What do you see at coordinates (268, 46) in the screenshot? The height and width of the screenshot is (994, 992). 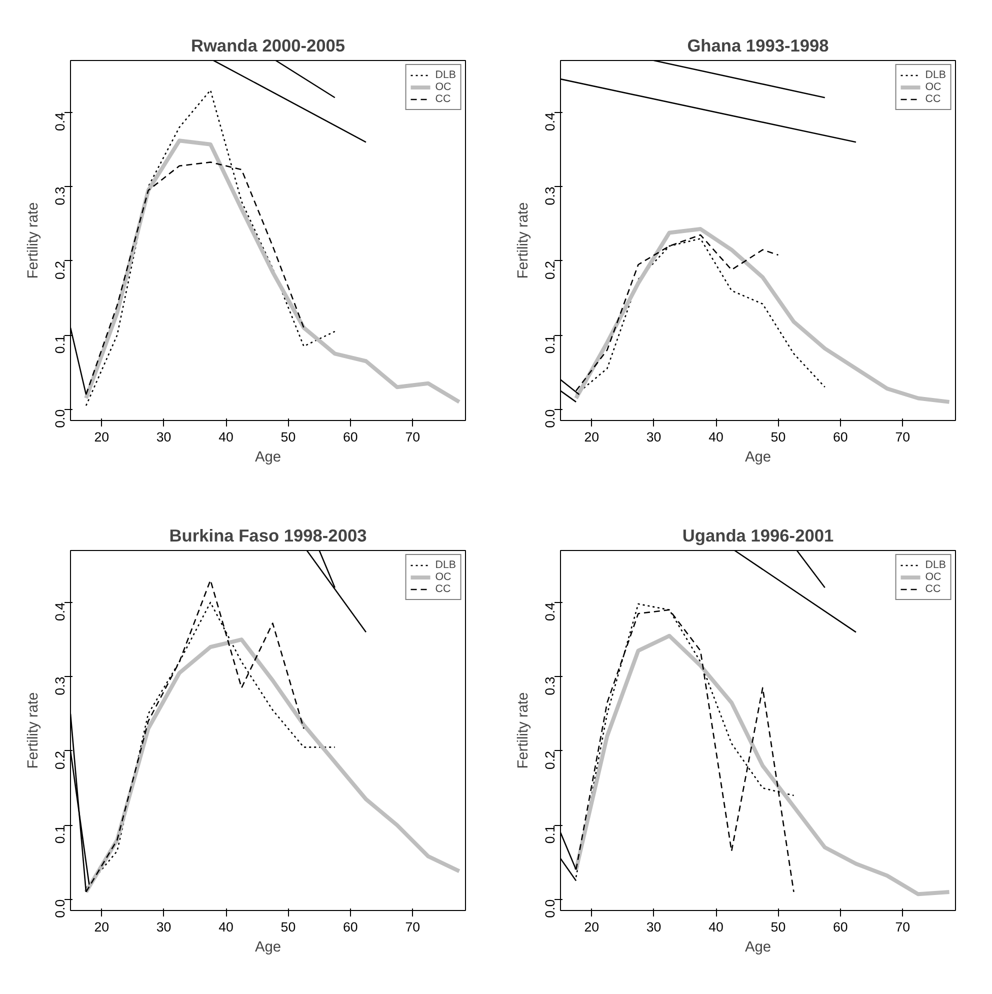 I see `chart-title: Rwanda 2000-2005` at bounding box center [268, 46].